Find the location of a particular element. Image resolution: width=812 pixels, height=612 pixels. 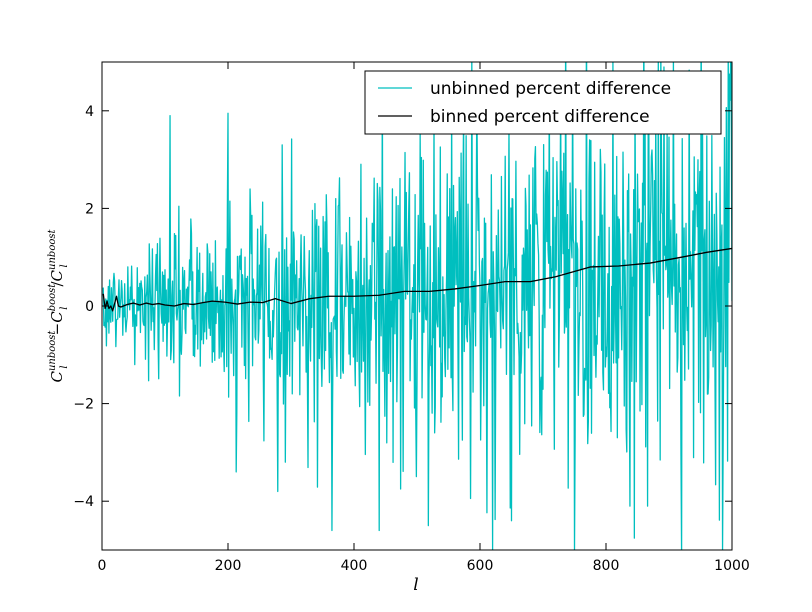

legend-label-binned: binned percent difference is located at coordinates (540, 117).